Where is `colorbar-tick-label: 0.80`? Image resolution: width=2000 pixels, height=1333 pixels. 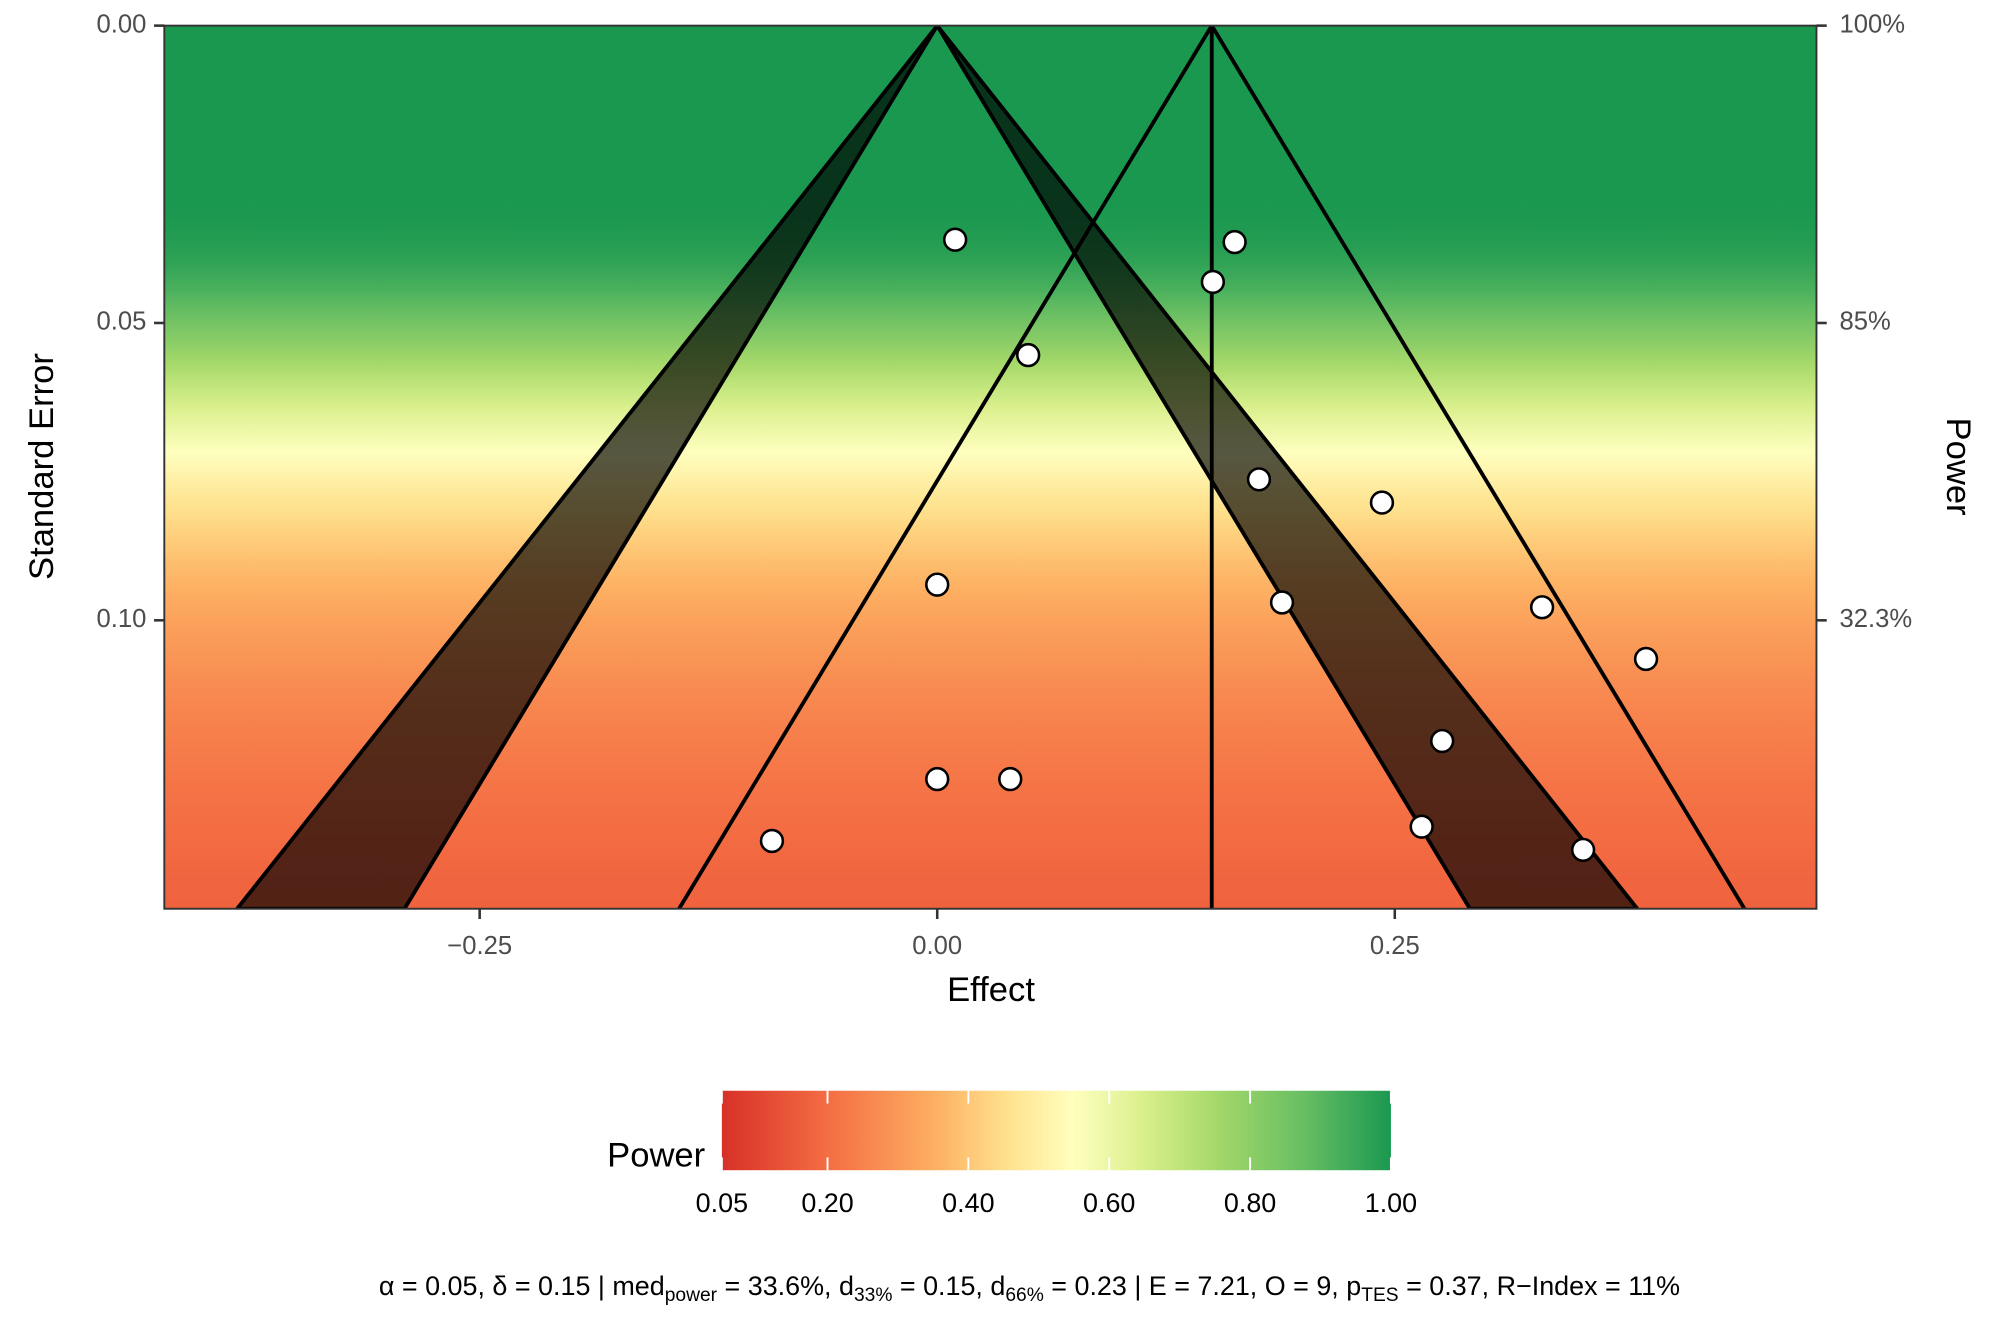
colorbar-tick-label: 0.80 is located at coordinates (1250, 1203).